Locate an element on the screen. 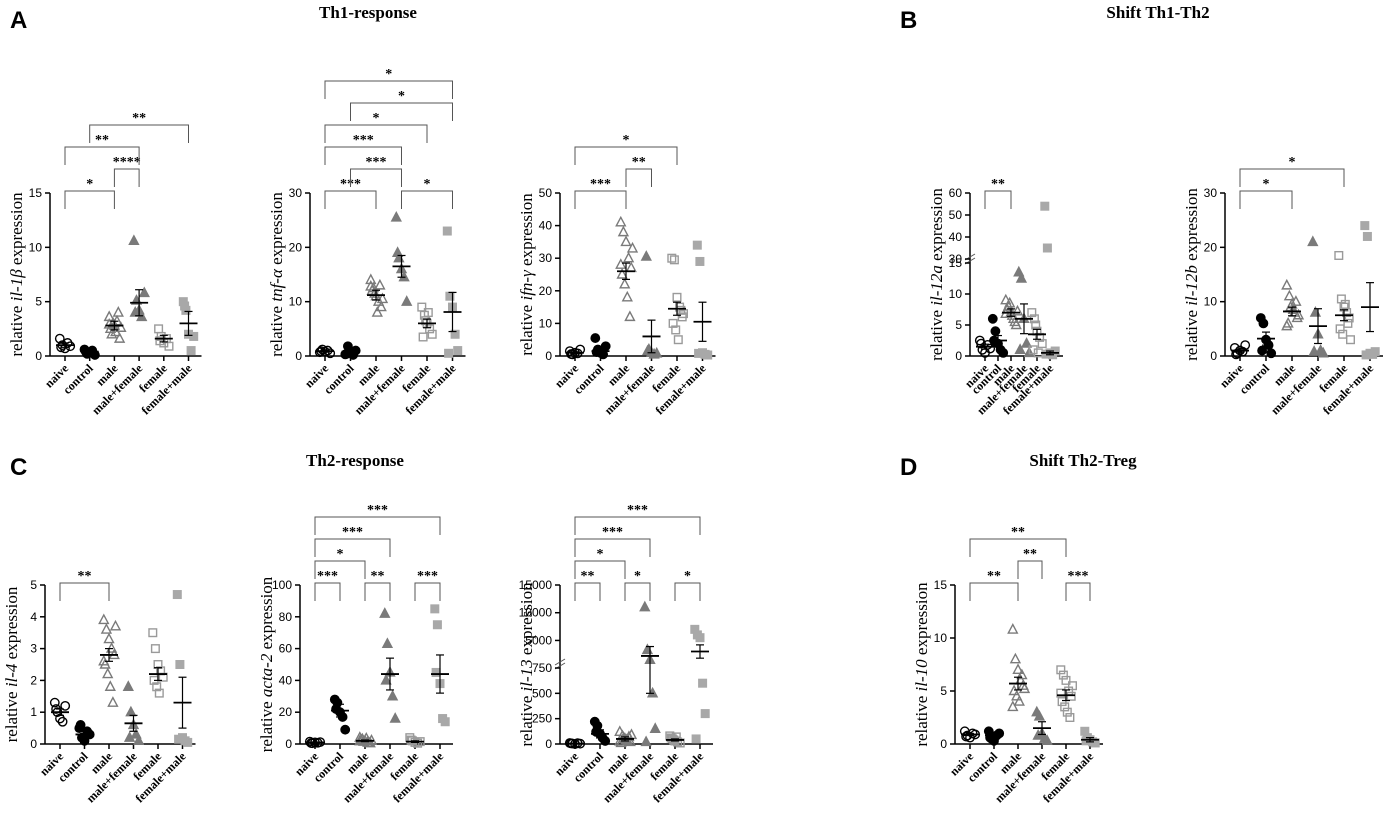 This screenshot has width=1387, height=819. y-tick-label: 3 is located at coordinates (33, 649).